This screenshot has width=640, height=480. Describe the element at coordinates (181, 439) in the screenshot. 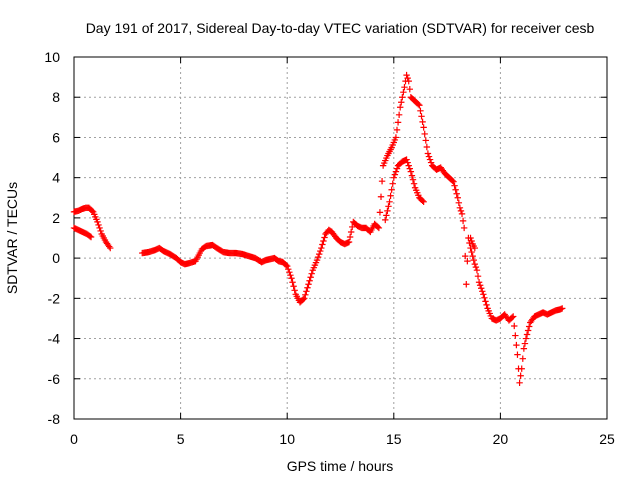

I see `x-tick-label: 5` at that location.